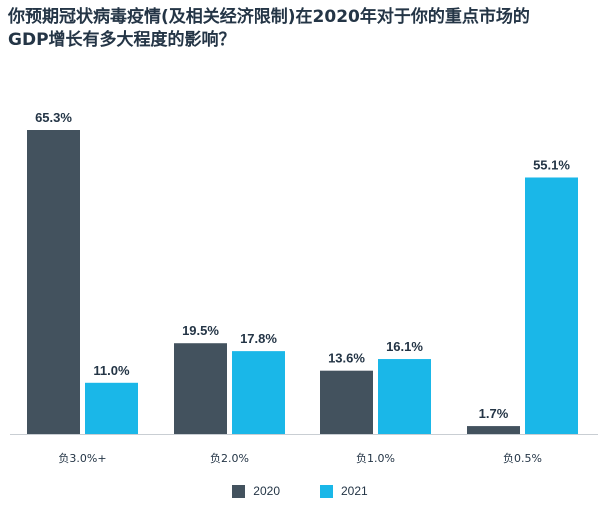 This screenshot has width=600, height=510. Describe the element at coordinates (82, 458) in the screenshot. I see `category-label-0: 负3.0%+` at that location.